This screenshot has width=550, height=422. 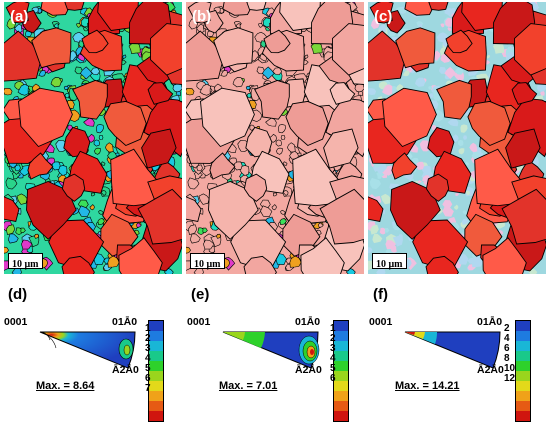 I want to click on panel-label: (a), so click(x=19, y=16).